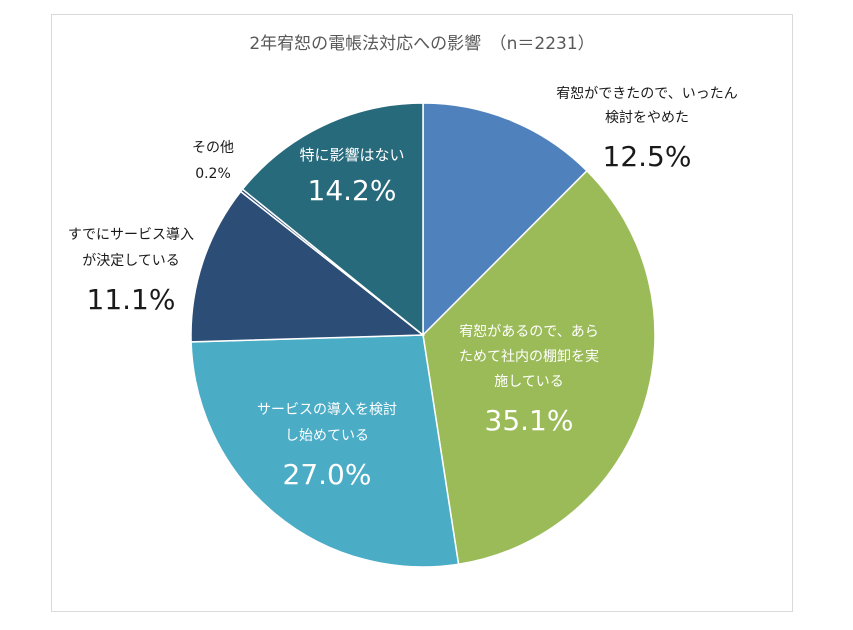  What do you see at coordinates (327, 474) in the screenshot?
I see `slice-value-2: 27.0%` at bounding box center [327, 474].